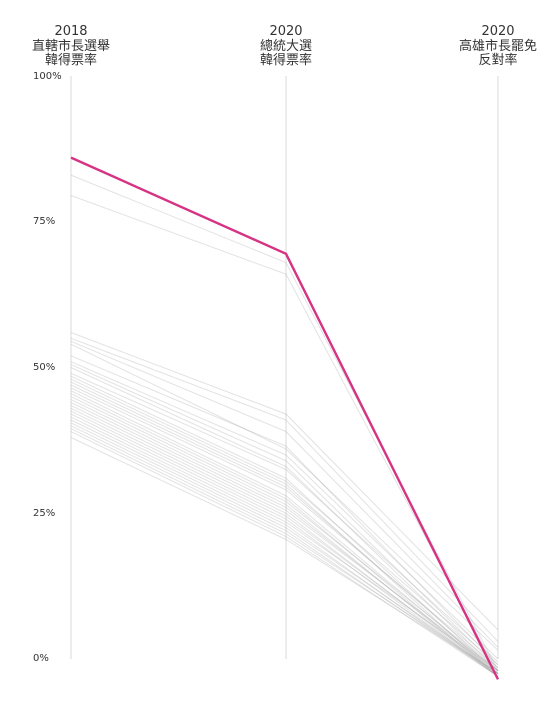 The height and width of the screenshot is (701, 557). Describe the element at coordinates (47, 76) in the screenshot. I see `y-tick-label: 100%` at that location.